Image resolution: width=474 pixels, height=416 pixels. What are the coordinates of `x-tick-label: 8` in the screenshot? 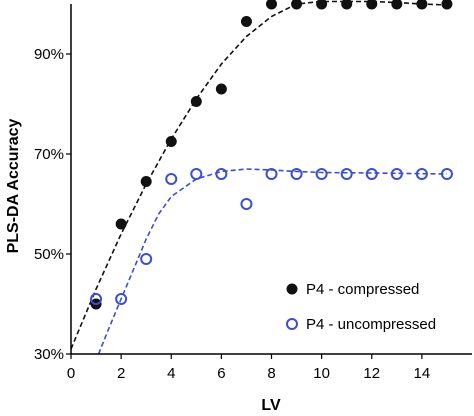 It's located at (271, 373).